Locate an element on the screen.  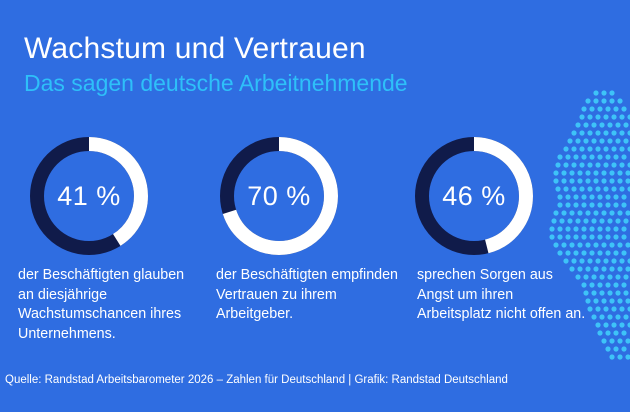
donut-arc is located at coordinates (474, 196).